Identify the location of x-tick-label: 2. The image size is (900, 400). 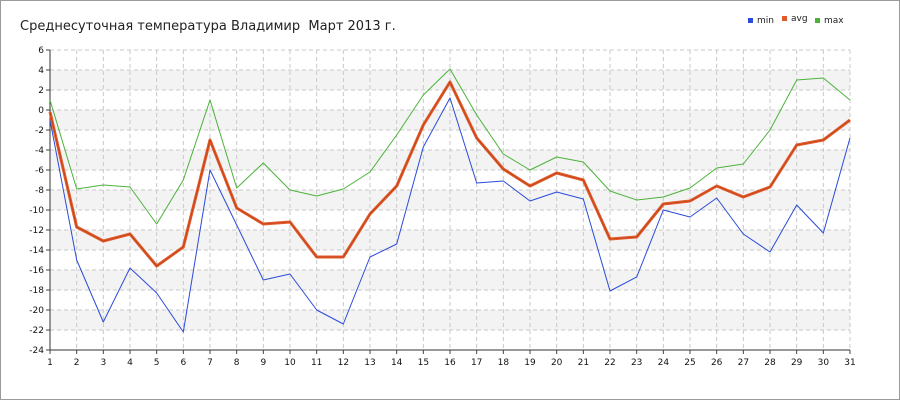
(77, 363).